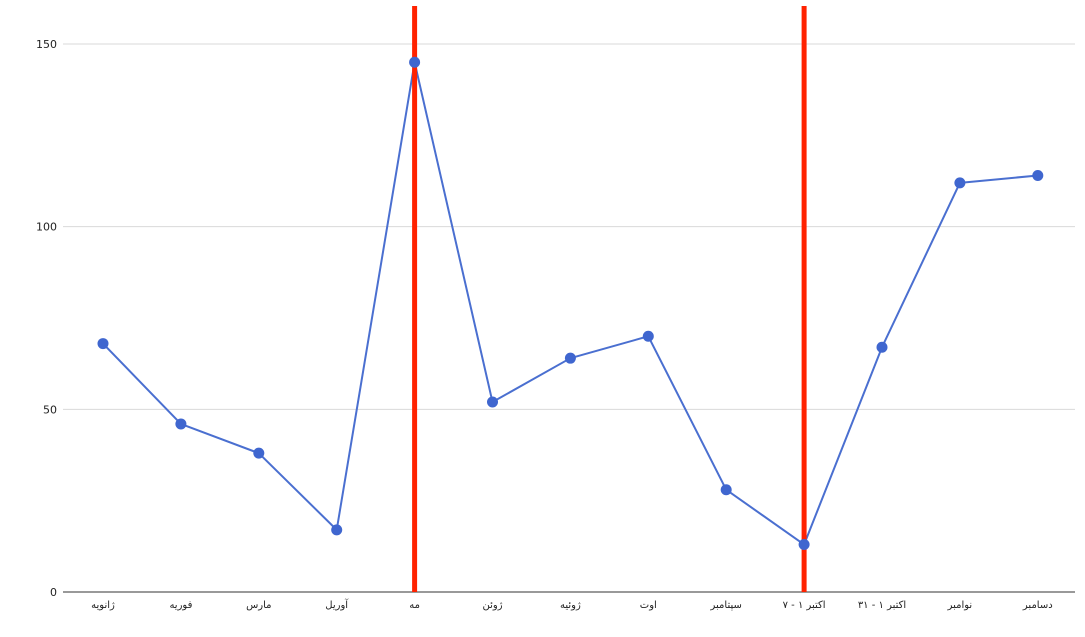 This screenshot has height=637, width=1085. What do you see at coordinates (180, 605) in the screenshot?
I see `x-category-label: فوریه` at bounding box center [180, 605].